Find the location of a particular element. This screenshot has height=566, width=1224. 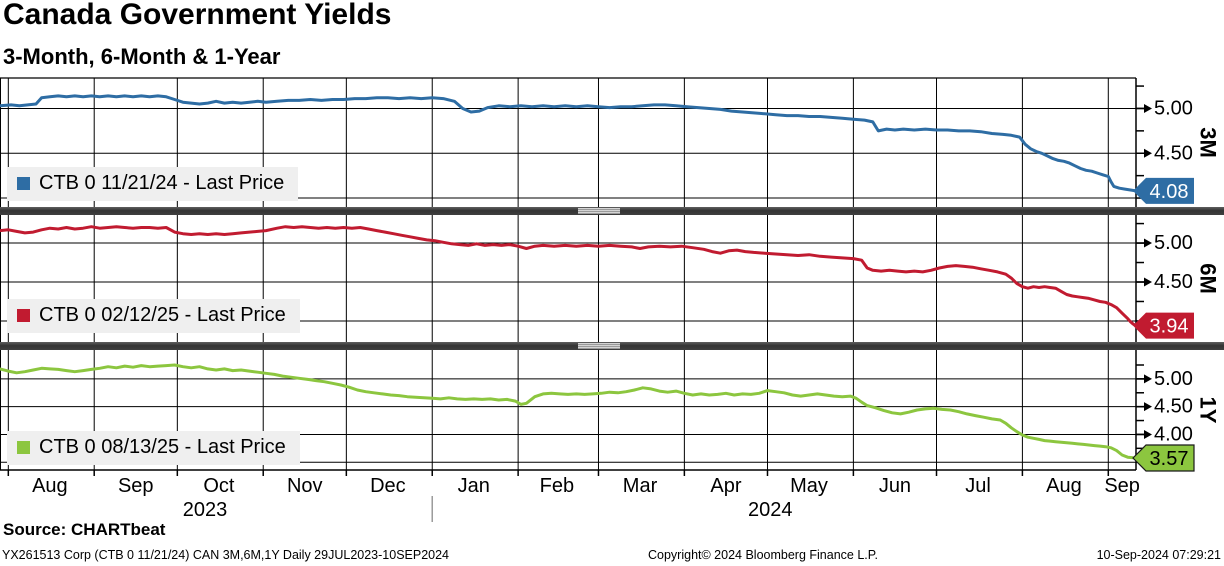

month-label: Oct is located at coordinates (219, 486).